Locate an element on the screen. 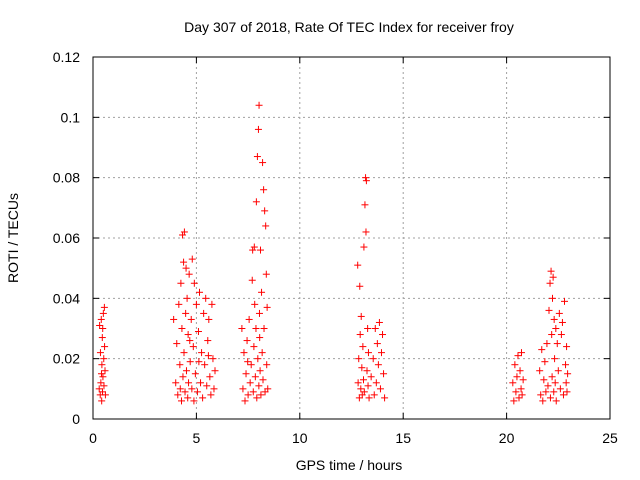 This screenshot has height=480, width=640. x-axis-label: GPS time / hours is located at coordinates (349, 465).